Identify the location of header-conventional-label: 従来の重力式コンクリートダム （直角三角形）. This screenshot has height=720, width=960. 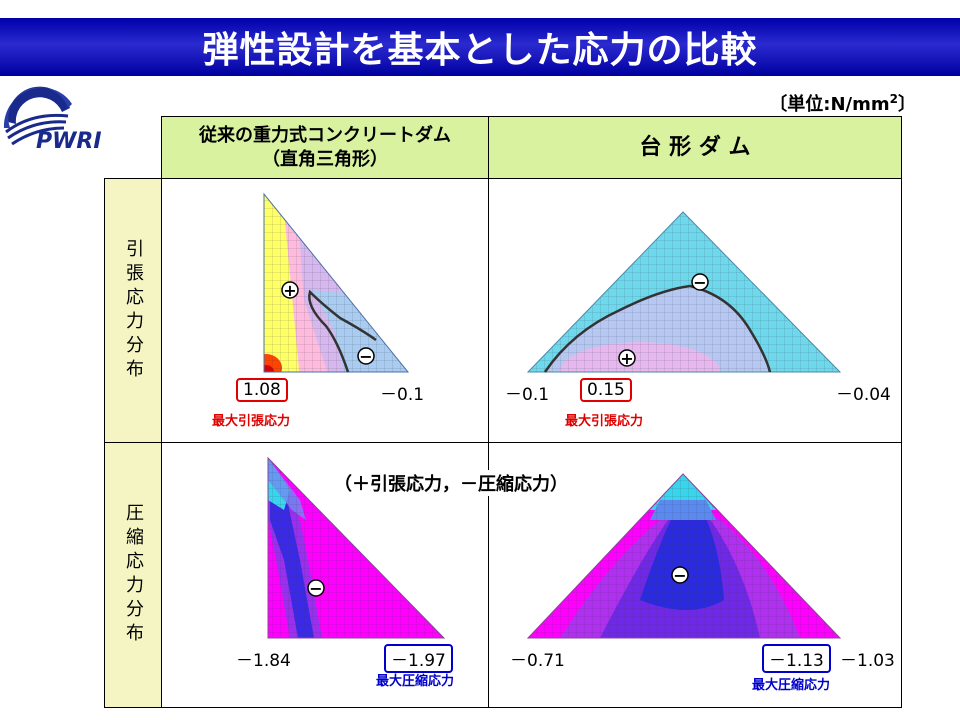
(325, 147).